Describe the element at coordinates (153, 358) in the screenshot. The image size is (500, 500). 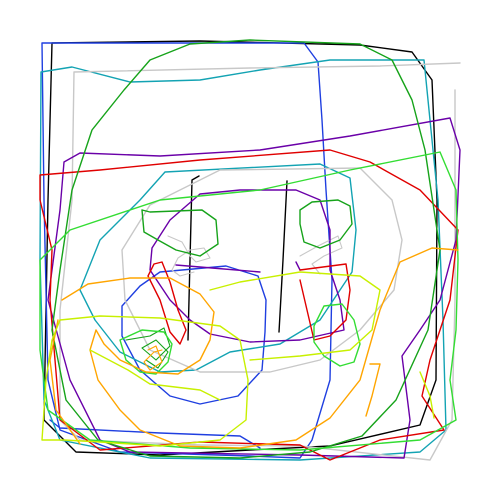
I see `orange-center-squiggle` at that location.